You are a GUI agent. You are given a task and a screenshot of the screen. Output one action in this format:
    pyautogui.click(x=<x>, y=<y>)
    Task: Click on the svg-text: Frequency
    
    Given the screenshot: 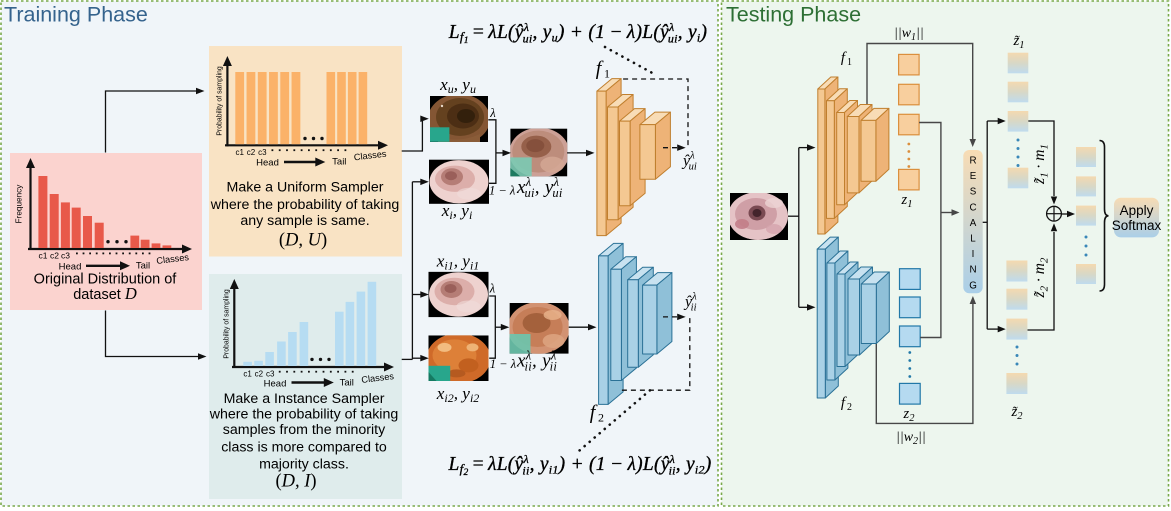 What is the action you would take?
    pyautogui.click(x=19, y=204)
    